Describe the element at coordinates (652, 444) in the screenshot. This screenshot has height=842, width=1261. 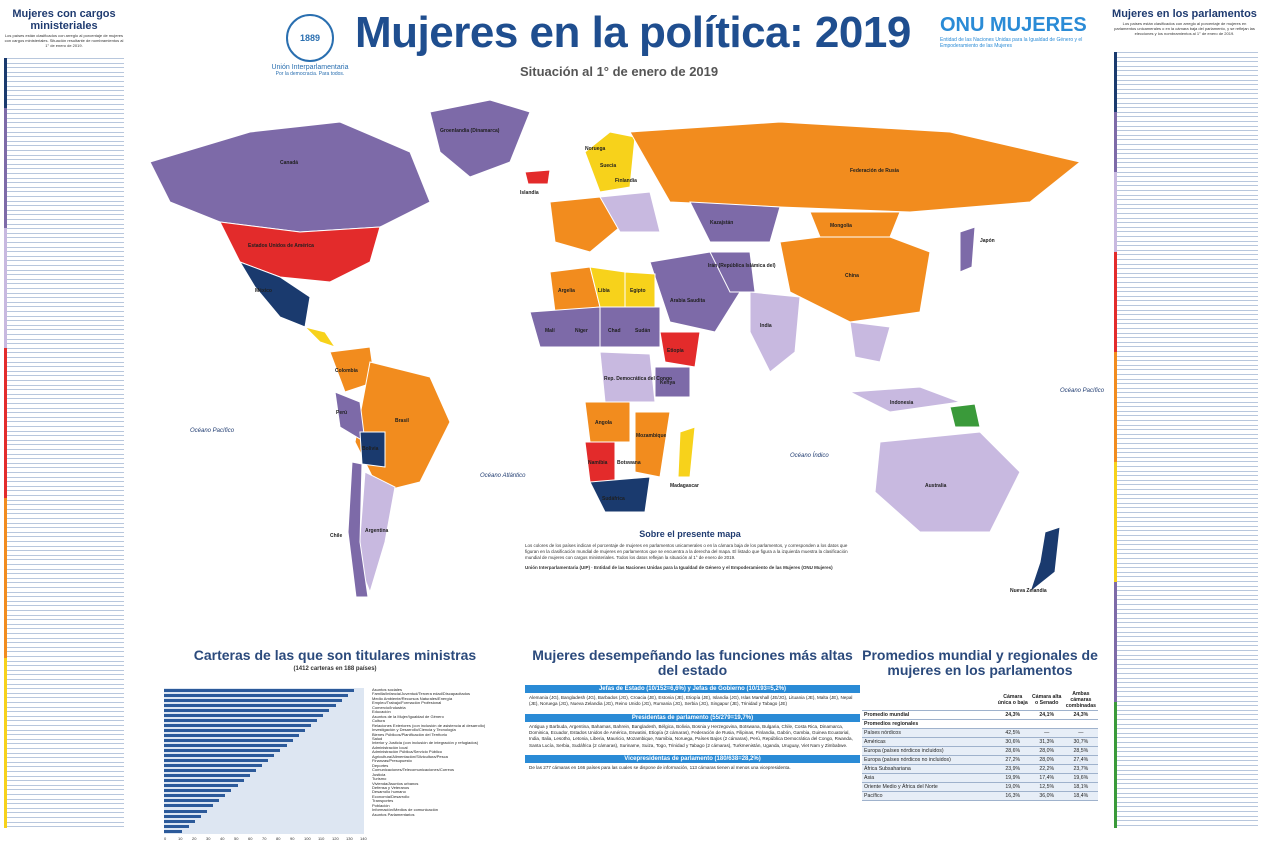
I see `country-mozambique` at that location.